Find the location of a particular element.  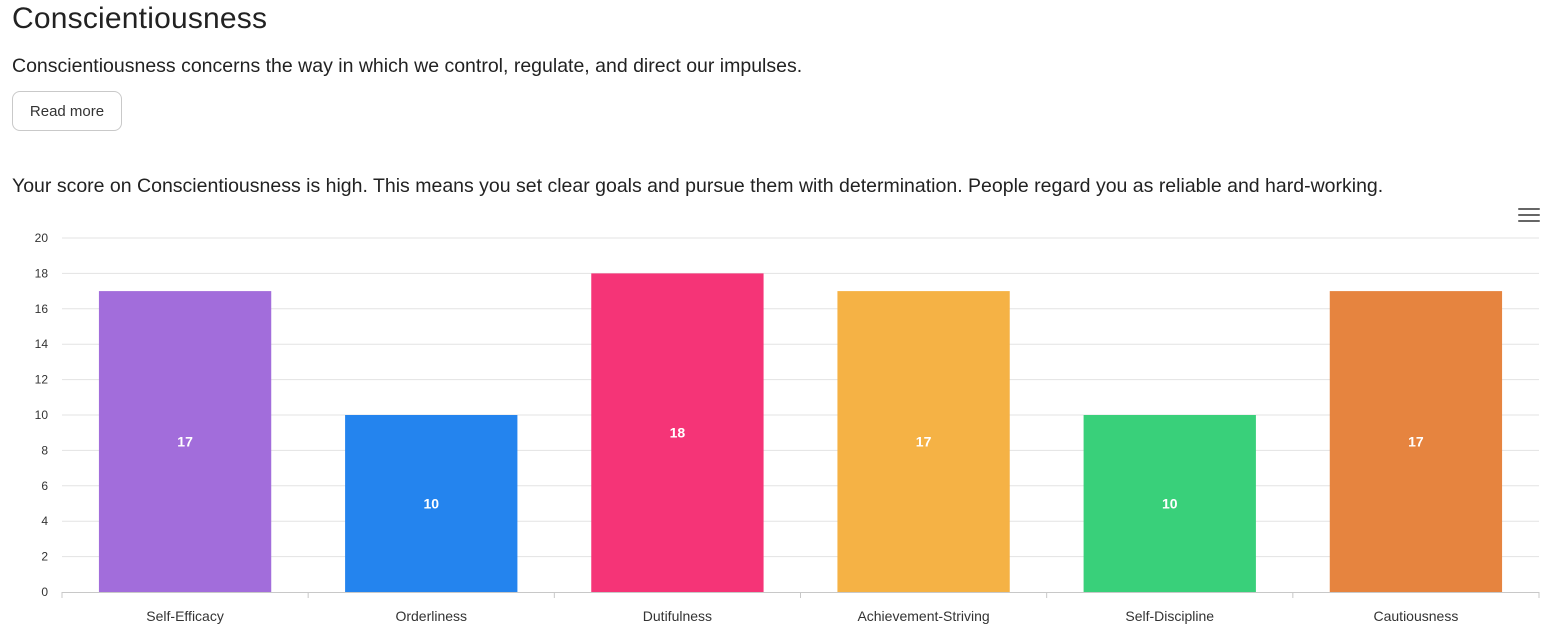

y-tick-label: 20 is located at coordinates (42, 238).